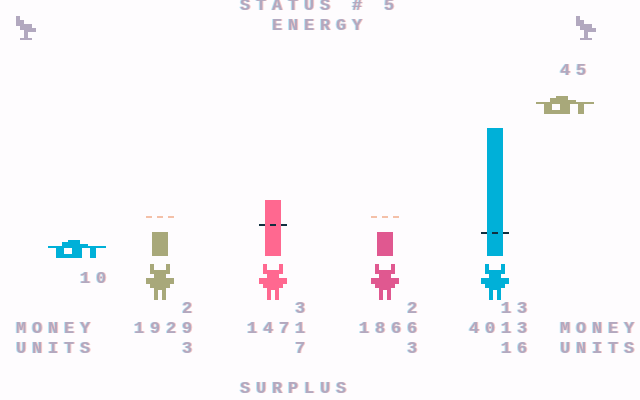 The width and height of the screenshot is (640, 400). What do you see at coordinates (600, 329) in the screenshot?
I see `money-label-right: MONEY` at bounding box center [600, 329].